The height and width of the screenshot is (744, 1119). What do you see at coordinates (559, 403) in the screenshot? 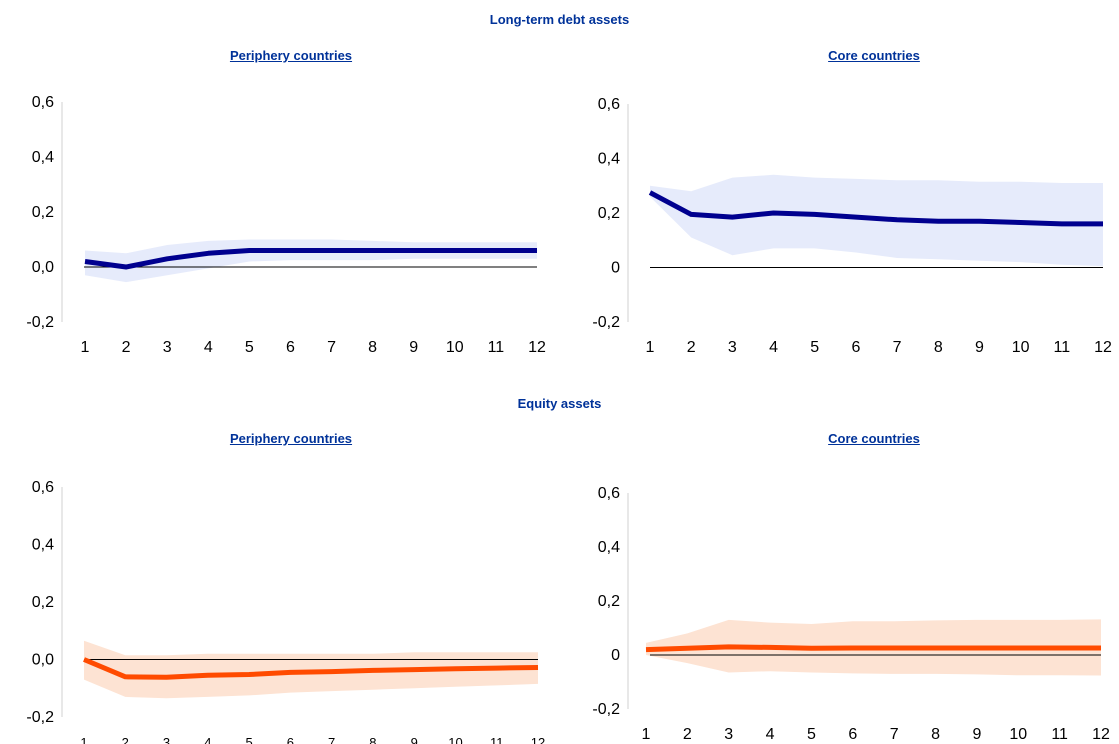
I see `section-title-equity: Equity assets` at bounding box center [559, 403].